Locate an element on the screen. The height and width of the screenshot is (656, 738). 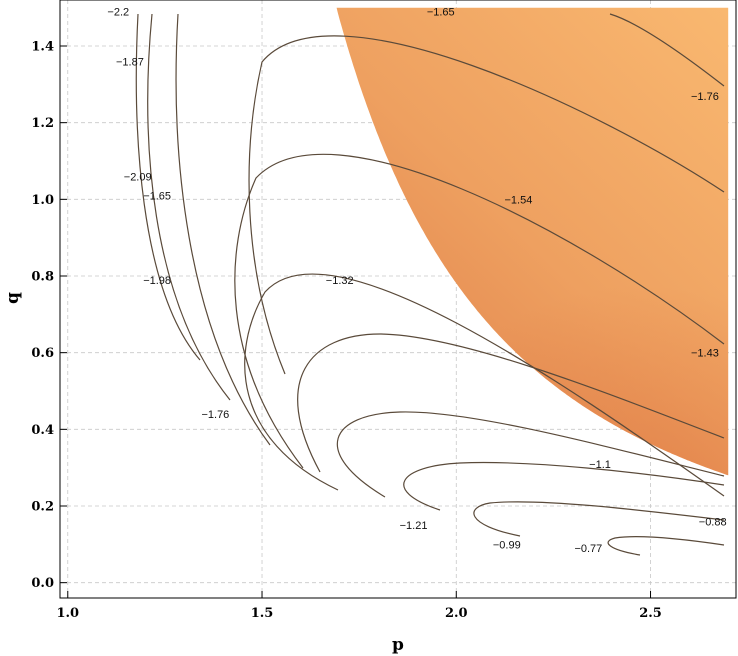
y-tick-label: 1.4 is located at coordinates (42, 47).